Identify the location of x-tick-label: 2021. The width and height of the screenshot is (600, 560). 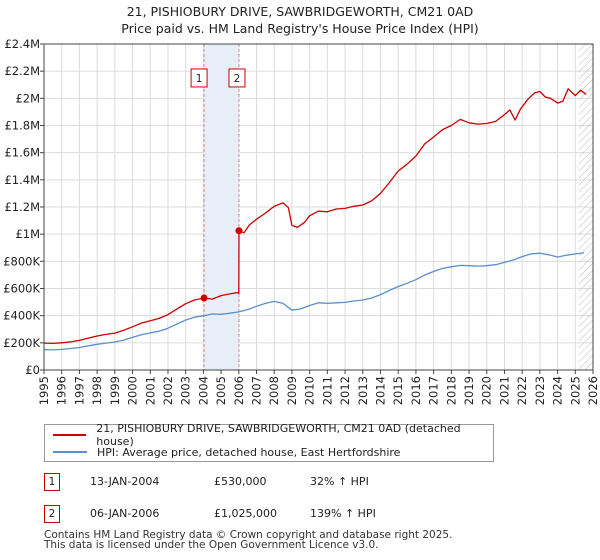
(504, 390).